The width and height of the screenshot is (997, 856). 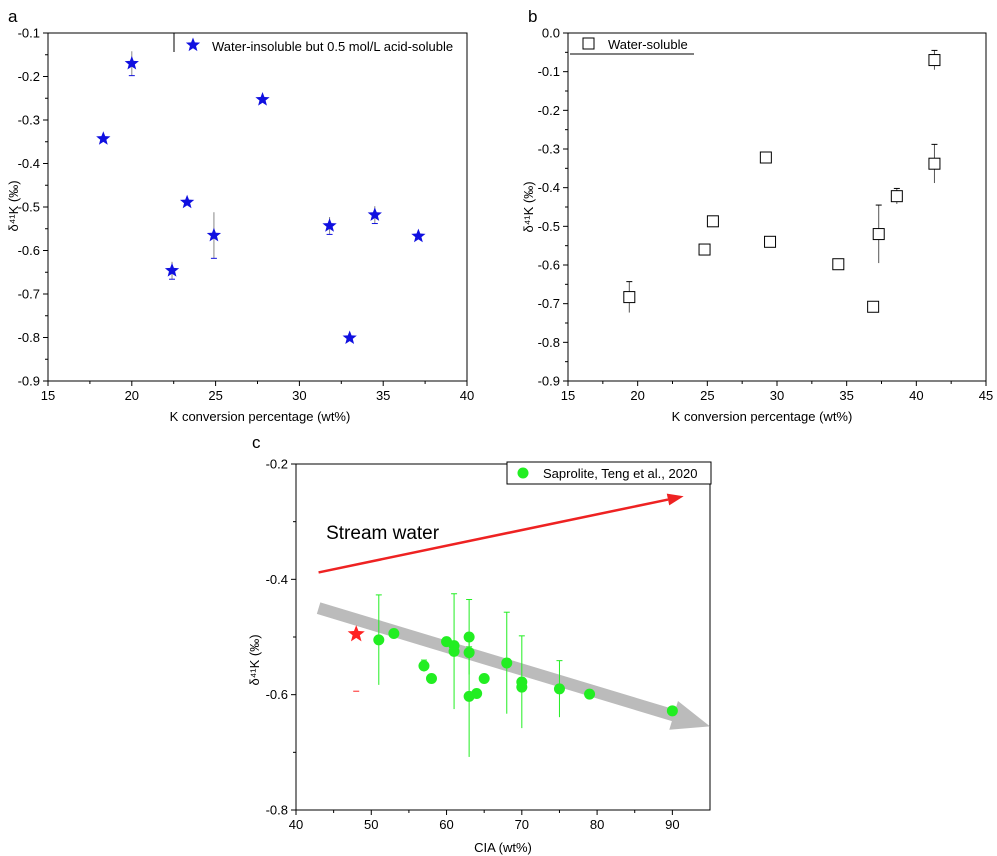 I want to click on gray-trend-arrow, so click(x=513, y=666).